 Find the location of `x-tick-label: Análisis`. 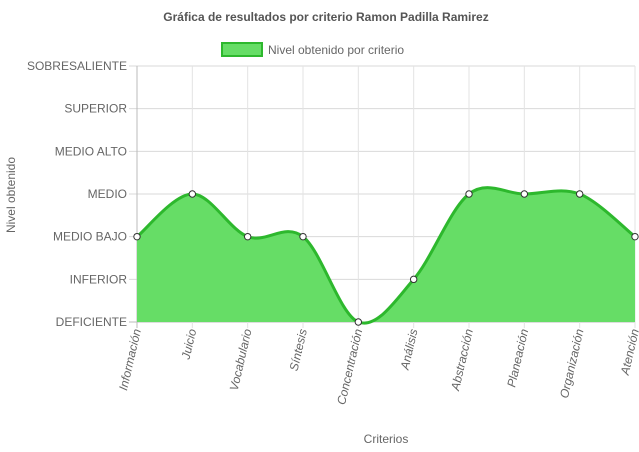

x-tick-label: Análisis is located at coordinates (408, 350).